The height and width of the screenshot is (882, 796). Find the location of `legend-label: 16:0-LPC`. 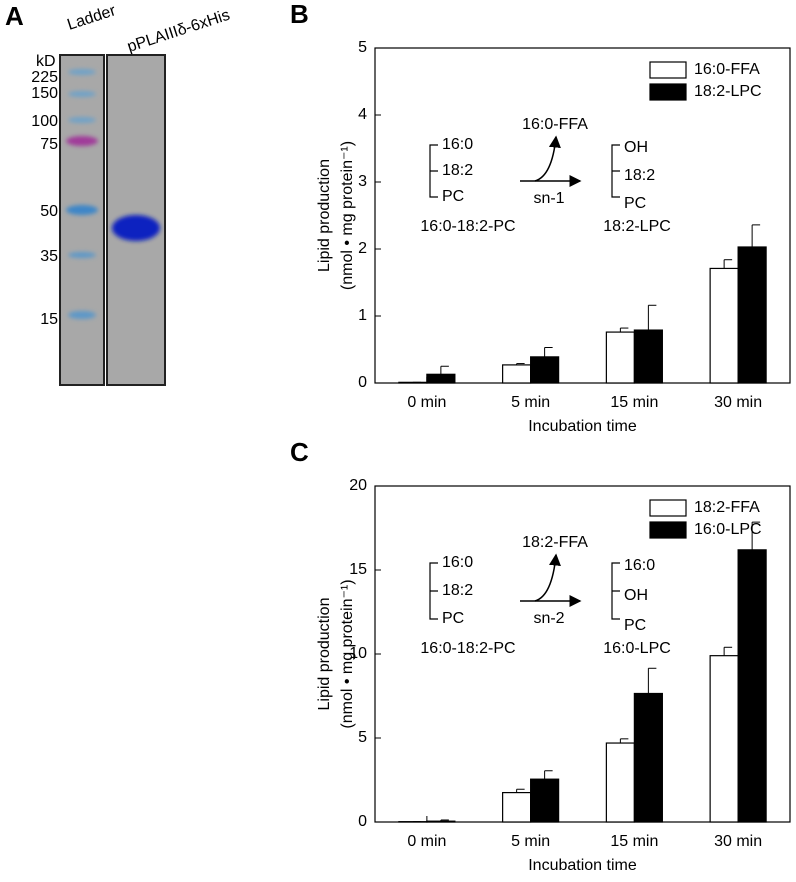

legend-label: 16:0-LPC is located at coordinates (728, 529).